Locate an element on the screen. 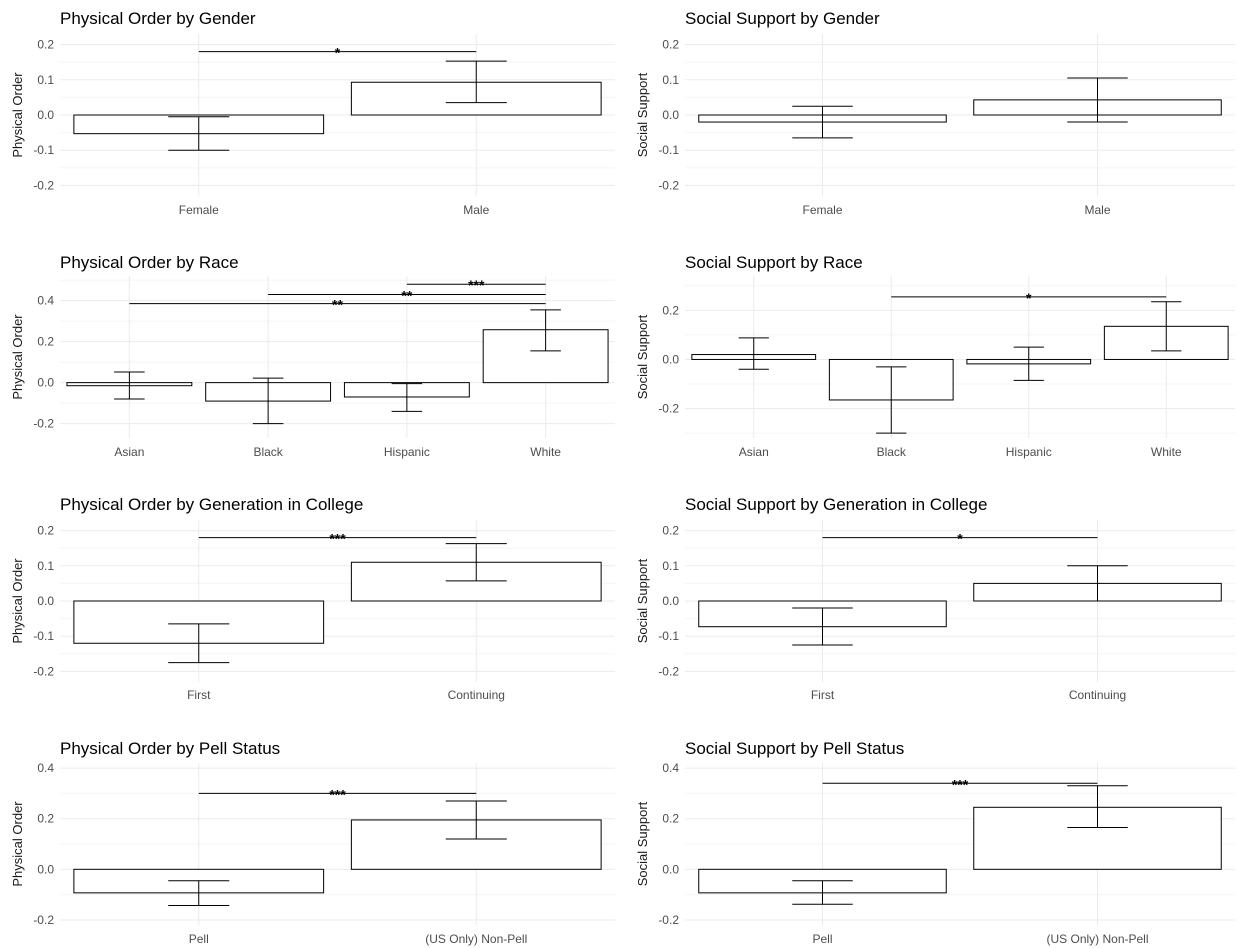 The image size is (1239, 948). chart-title: Physical Order by Gender is located at coordinates (158, 18).